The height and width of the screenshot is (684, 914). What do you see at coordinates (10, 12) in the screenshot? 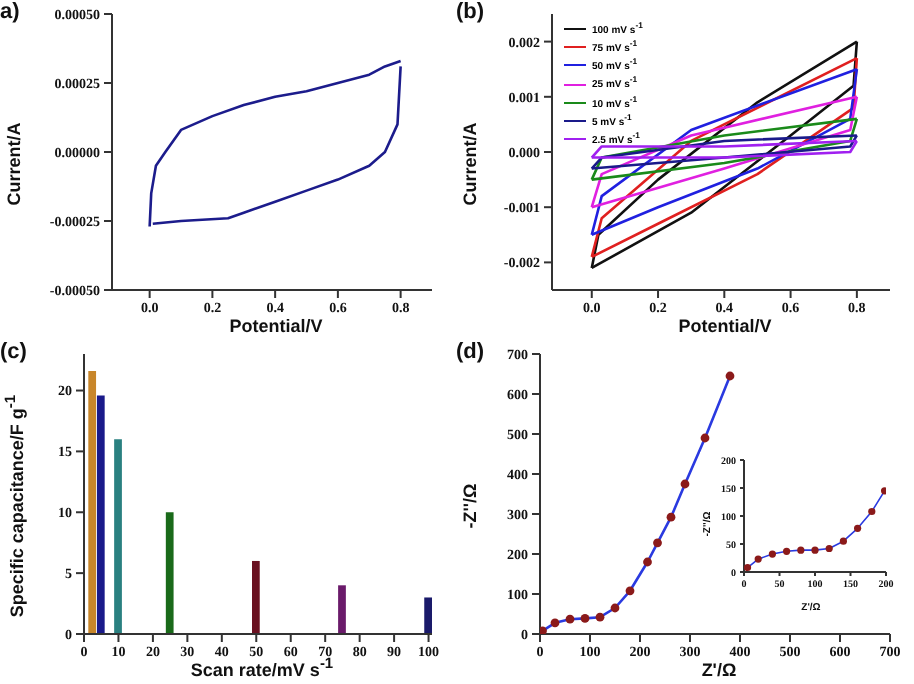
I see `chart-title: a)` at bounding box center [10, 12].